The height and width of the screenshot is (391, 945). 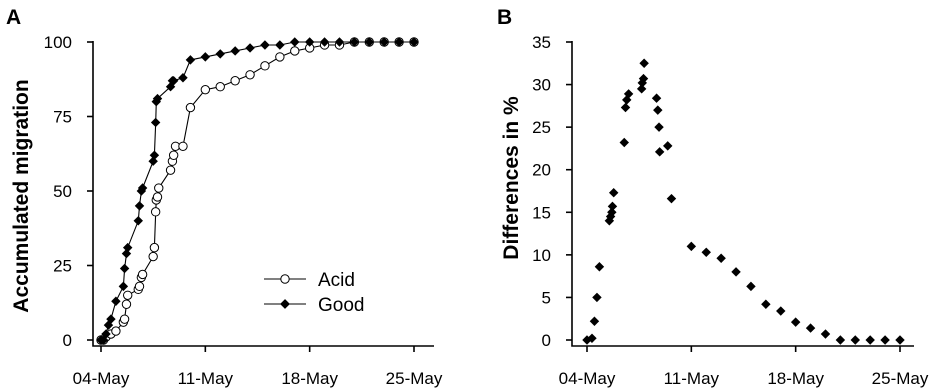 I want to click on panel-b-label: B, so click(x=504, y=17).